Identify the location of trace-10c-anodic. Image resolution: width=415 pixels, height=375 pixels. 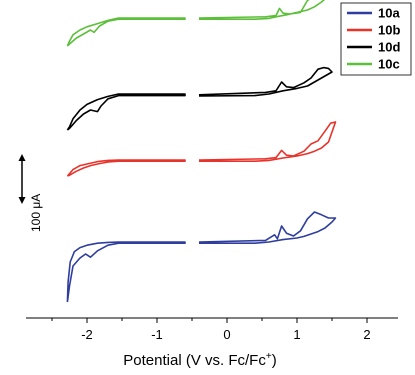
(262, 10).